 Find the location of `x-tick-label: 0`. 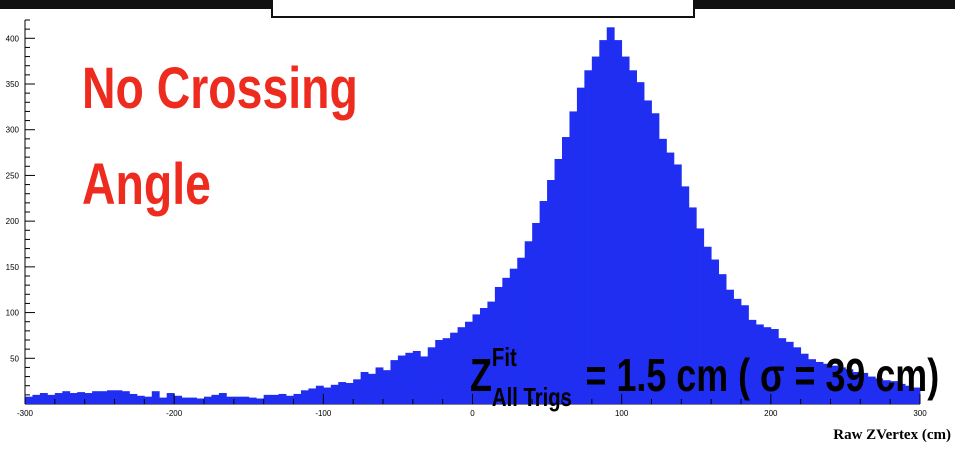

x-tick-label: 0 is located at coordinates (472, 413).